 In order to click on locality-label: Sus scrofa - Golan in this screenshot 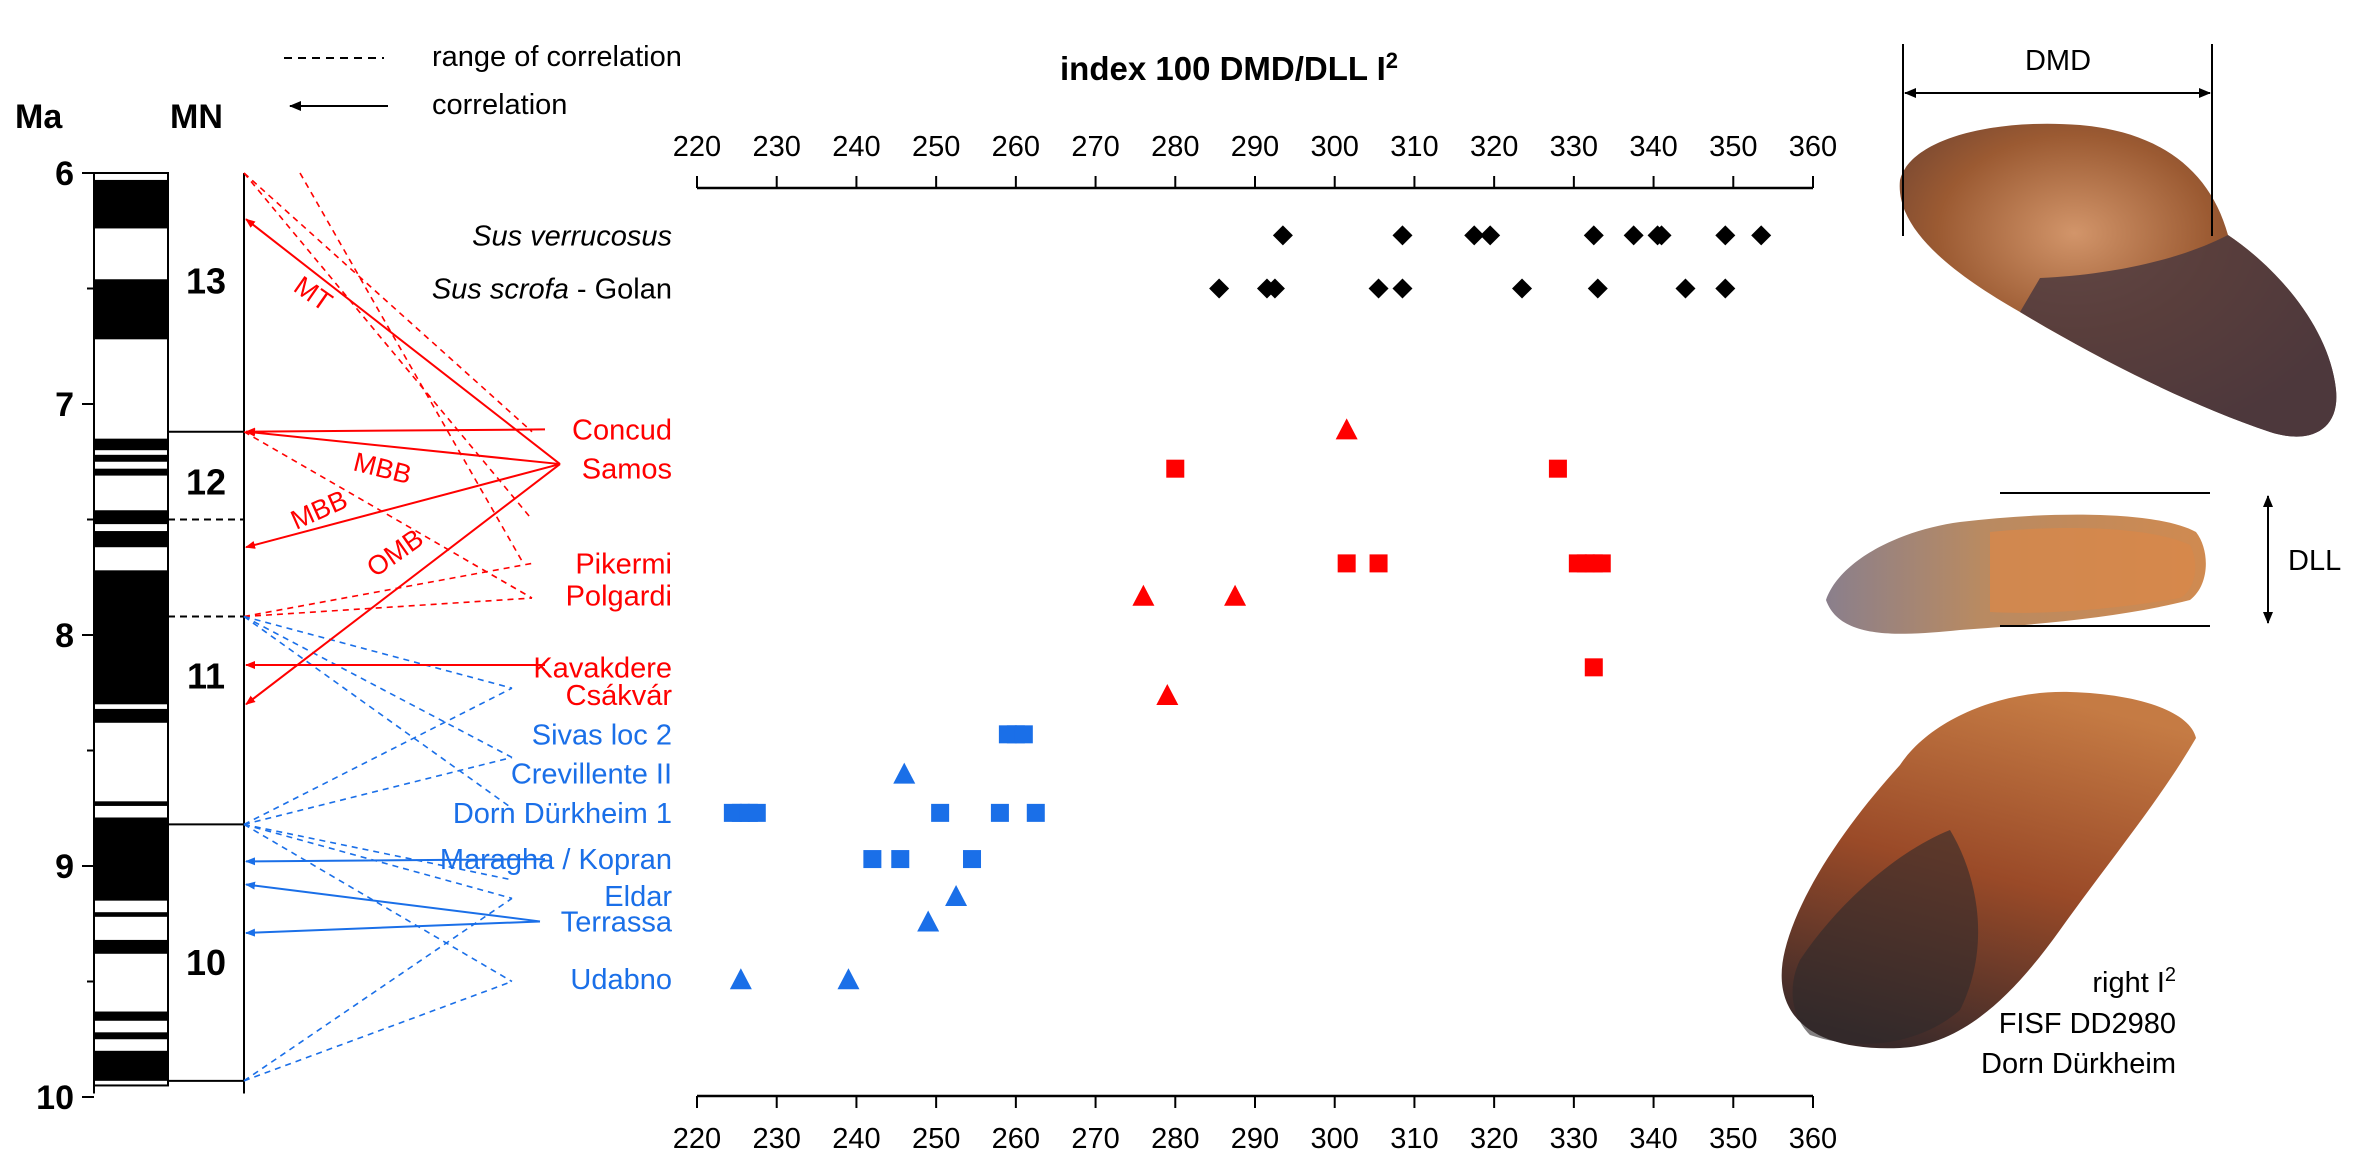, I will do `click(552, 290)`.